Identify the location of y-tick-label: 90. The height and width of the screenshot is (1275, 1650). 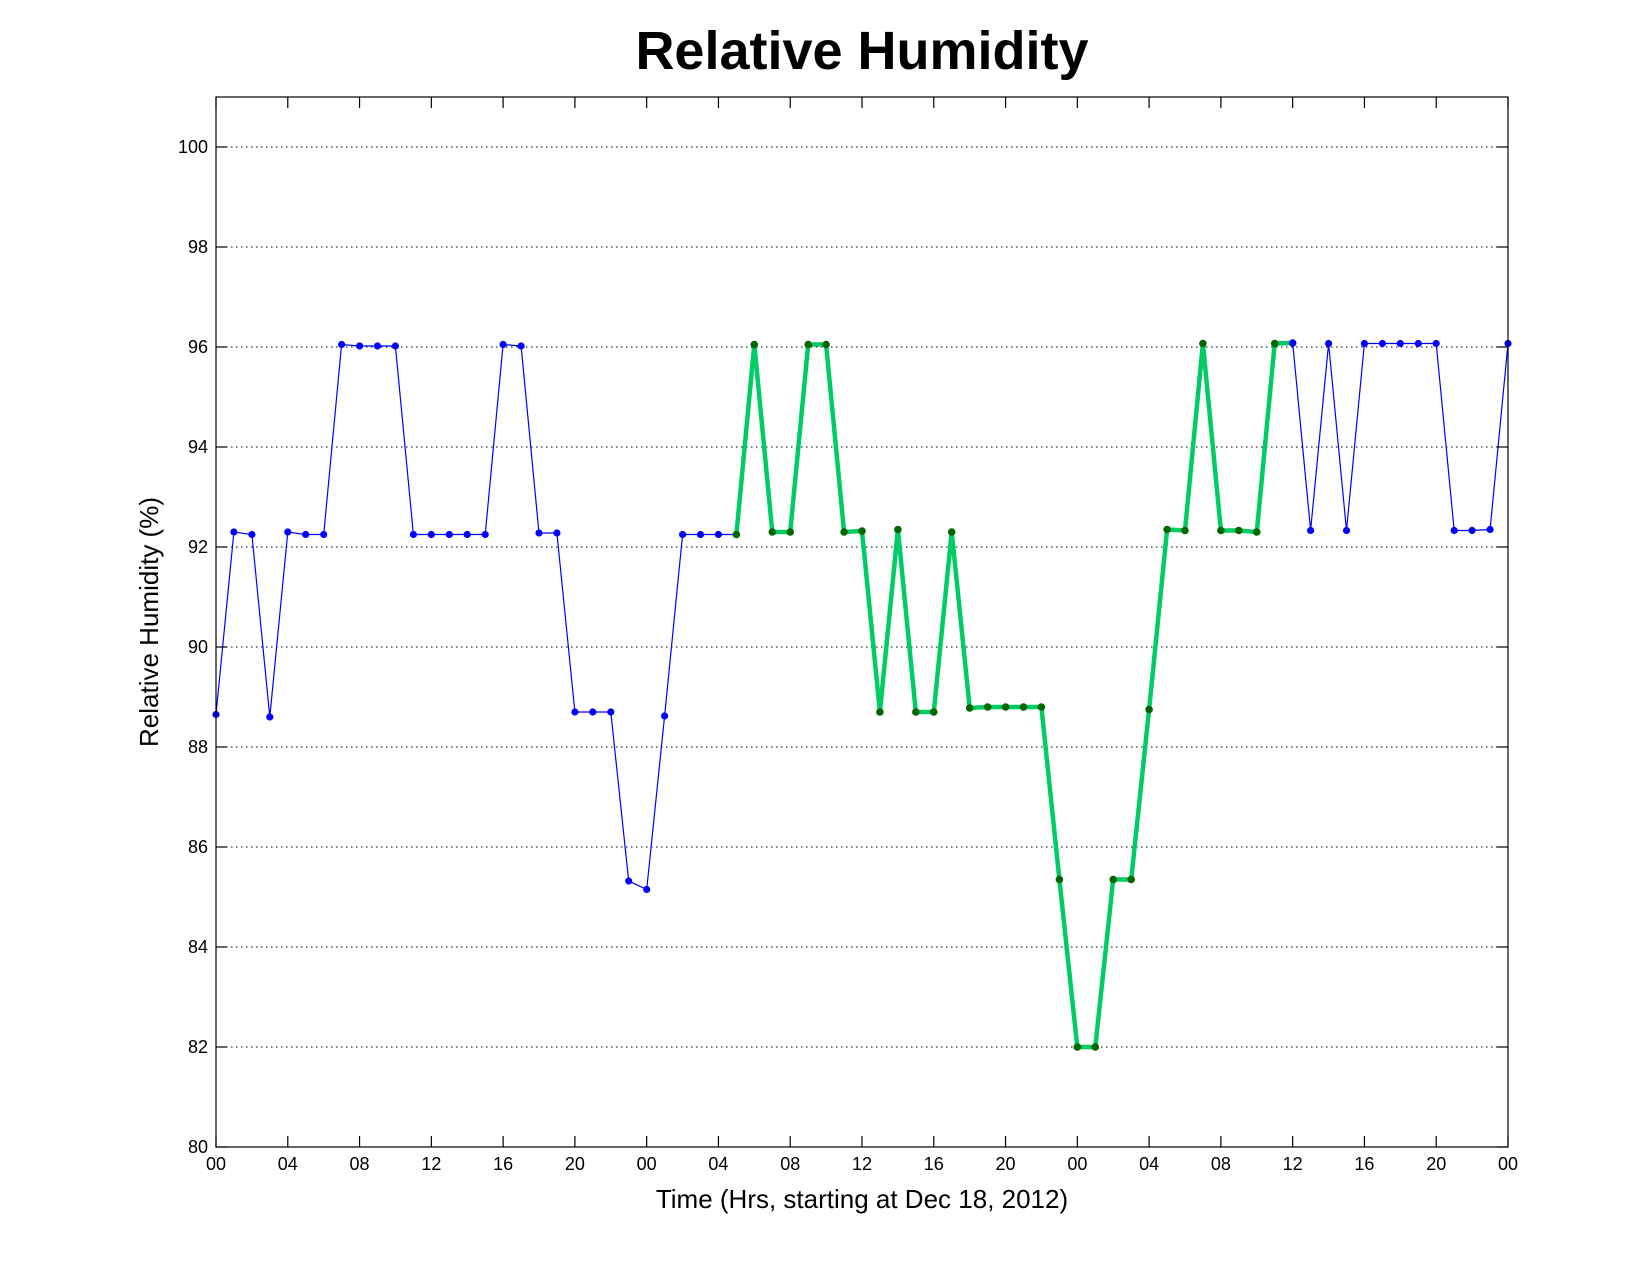
(198, 647).